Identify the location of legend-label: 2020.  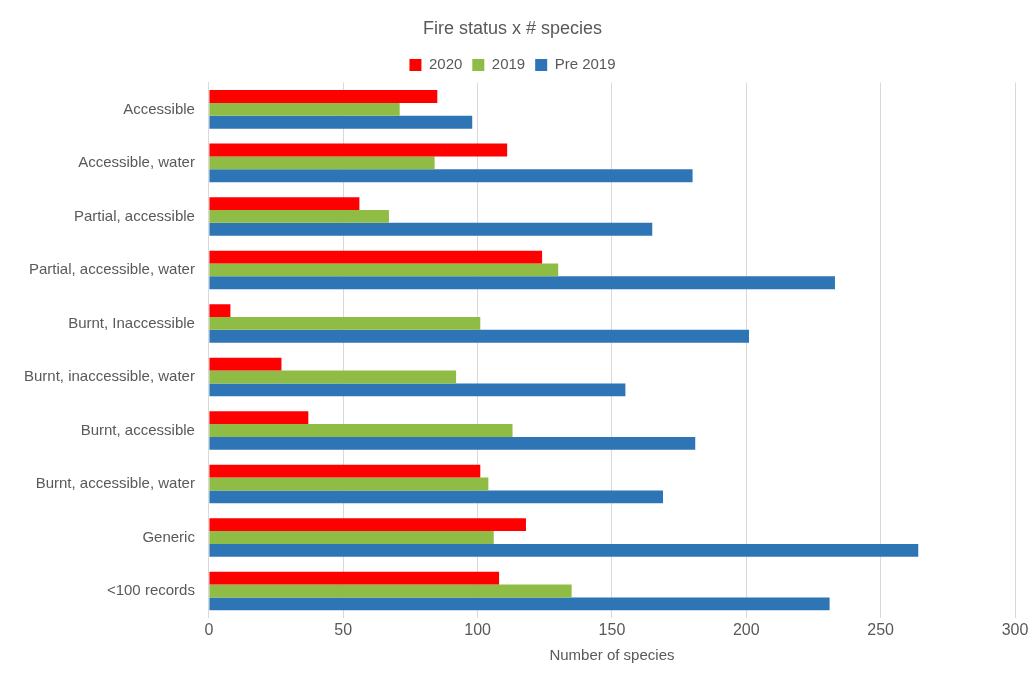
(445, 64).